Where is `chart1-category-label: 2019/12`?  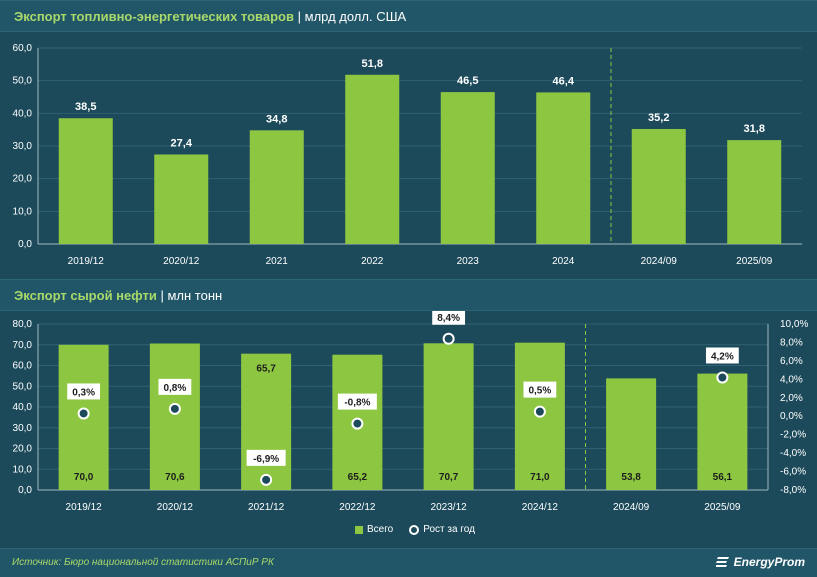
chart1-category-label: 2019/12 is located at coordinates (86, 261).